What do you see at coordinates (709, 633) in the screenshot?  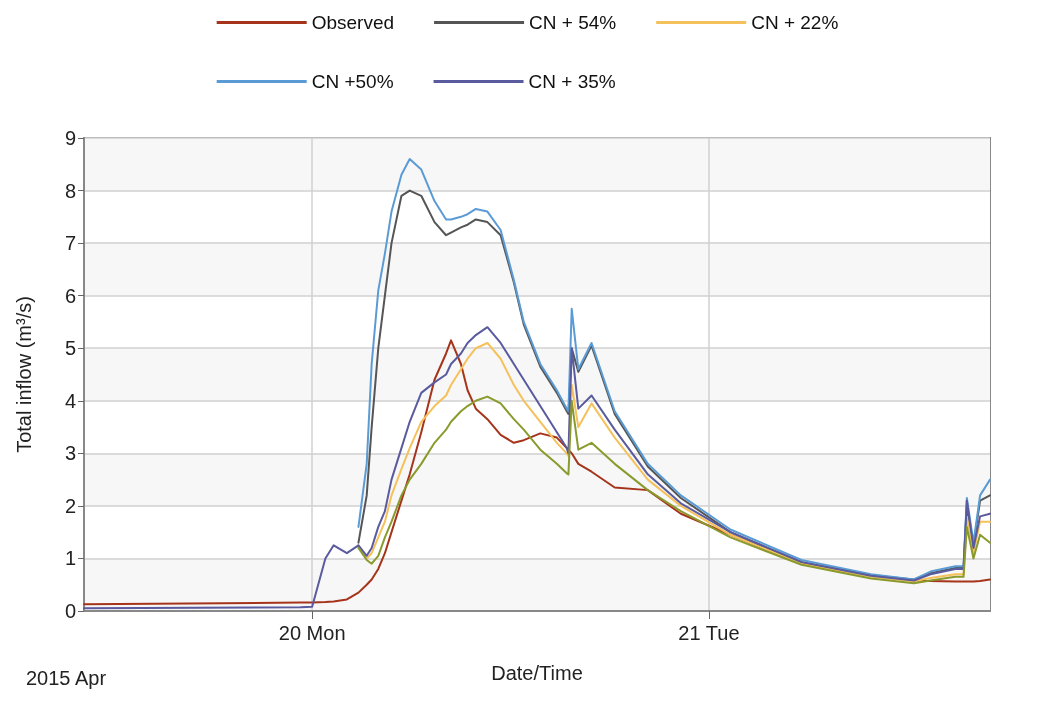 I see `x-tick-label: 21 Tue` at bounding box center [709, 633].